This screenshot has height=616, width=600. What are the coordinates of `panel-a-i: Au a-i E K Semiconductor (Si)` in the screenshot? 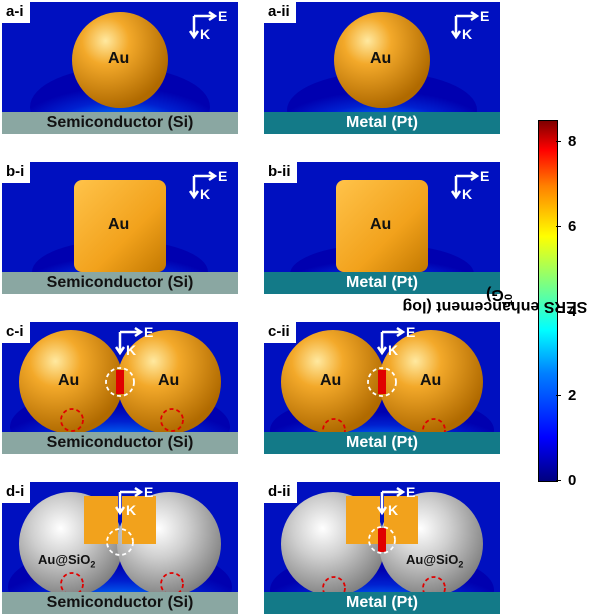 It's located at (120, 68).